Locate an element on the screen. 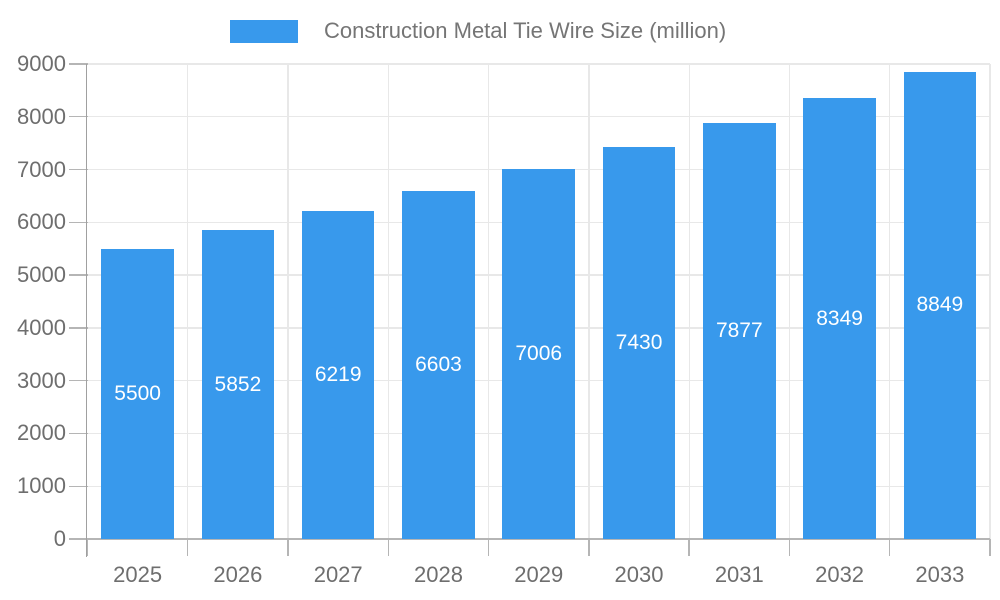 The image size is (1000, 600). x-axis-label-2026: 2026 is located at coordinates (238, 574).